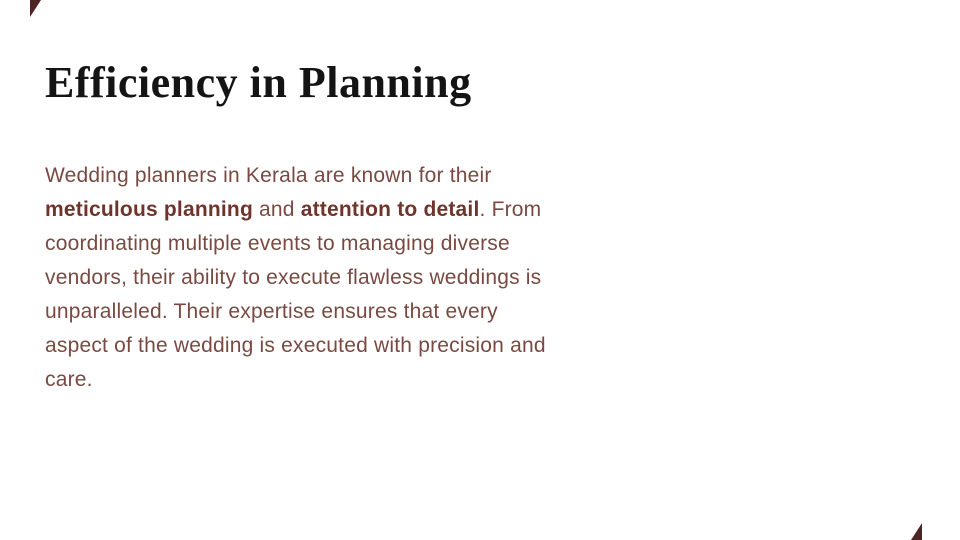  Describe the element at coordinates (276, 209) in the screenshot. I see `paragraph-text-part2: and` at that location.